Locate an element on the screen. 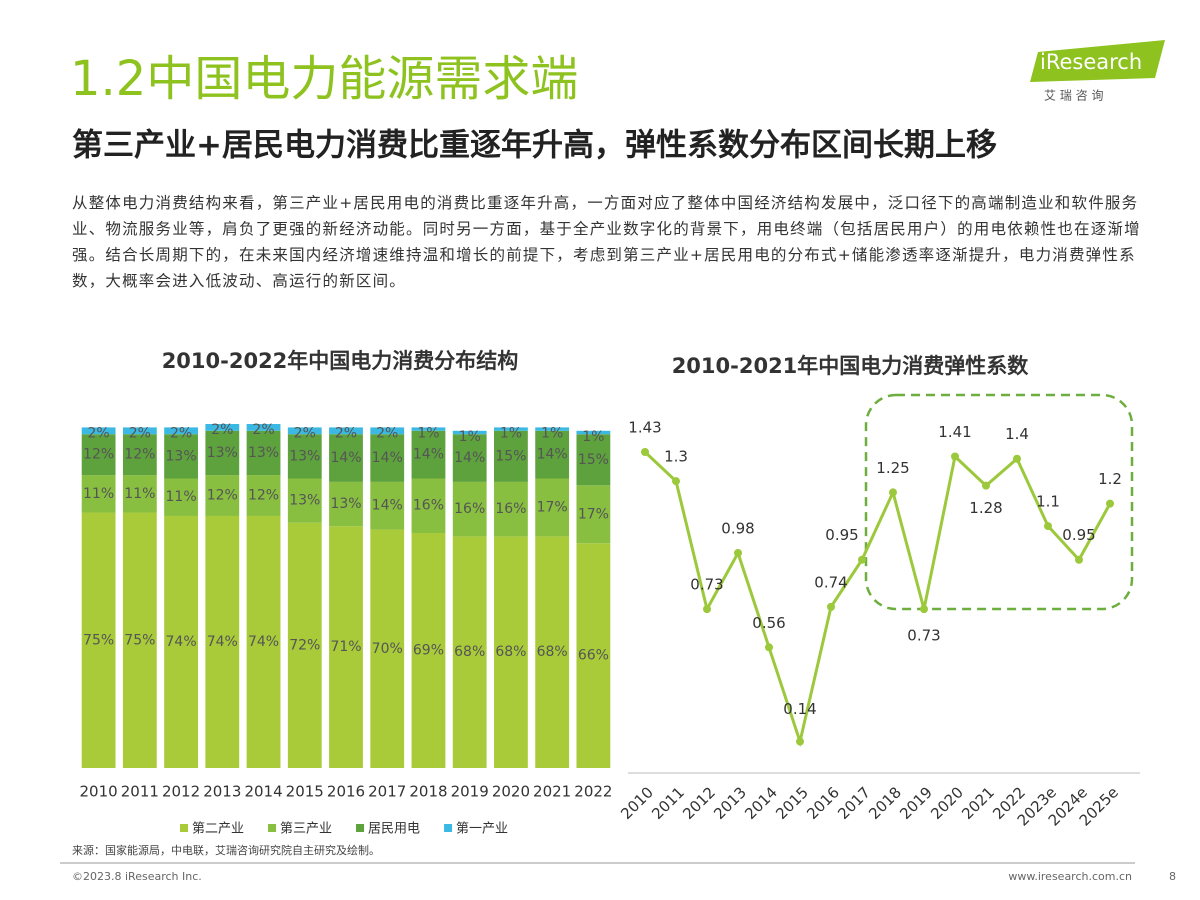 The image size is (1200, 900). x-tick-label: 2013 is located at coordinates (222, 792).